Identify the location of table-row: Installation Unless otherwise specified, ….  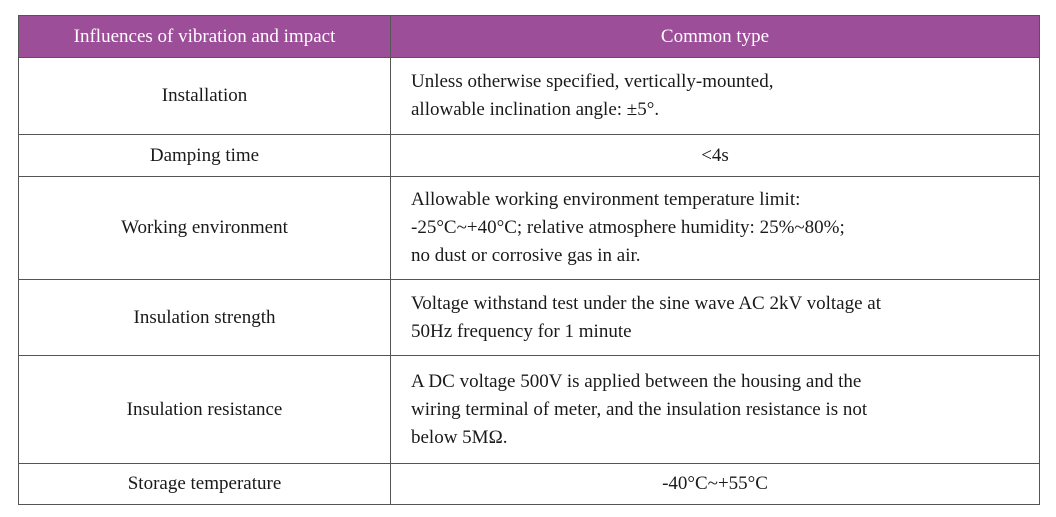
(529, 96).